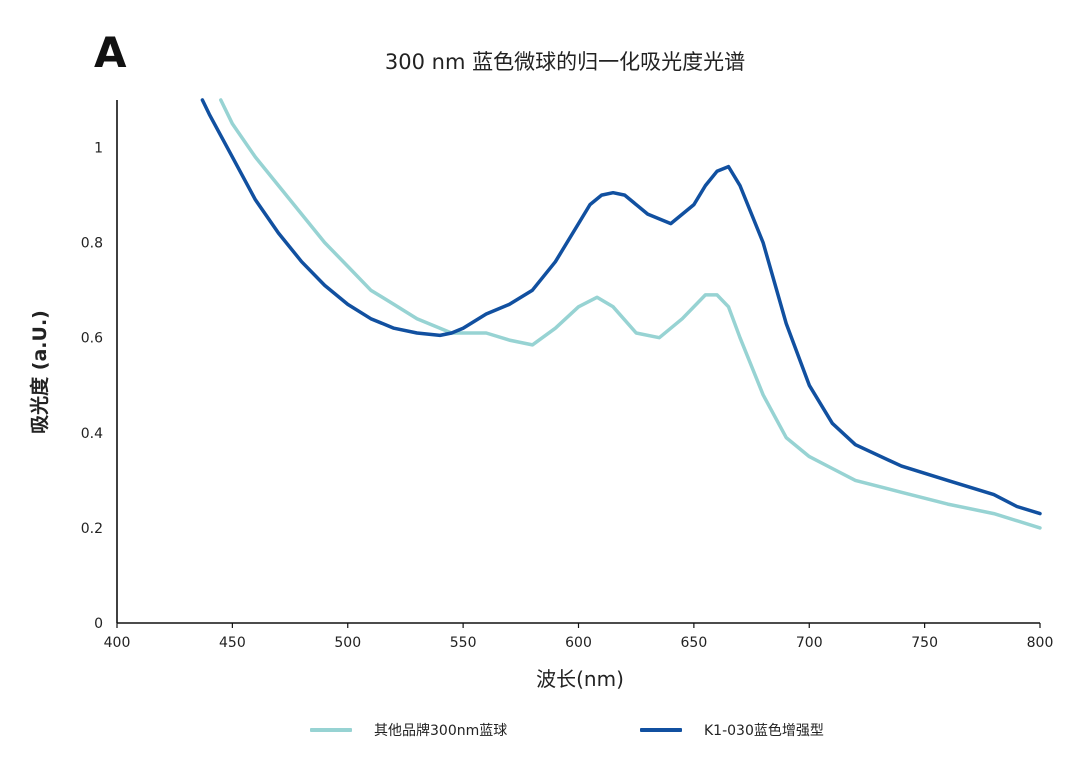 This screenshot has height=764, width=1080. Describe the element at coordinates (92, 434) in the screenshot. I see `y-tick-label: 0.4` at that location.